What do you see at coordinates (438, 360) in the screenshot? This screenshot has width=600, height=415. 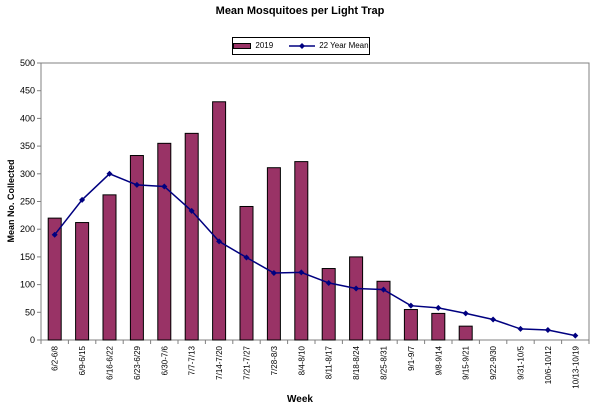 I see `x-tick-label: 9/8-9/14` at bounding box center [438, 360].